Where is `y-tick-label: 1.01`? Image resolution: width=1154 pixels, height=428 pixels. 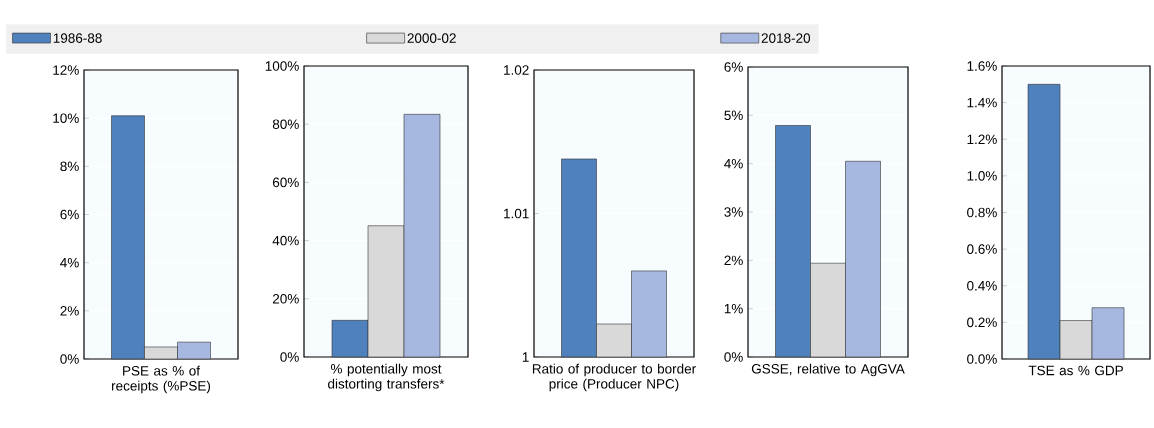
y-tick-label: 1.01 is located at coordinates (516, 213).